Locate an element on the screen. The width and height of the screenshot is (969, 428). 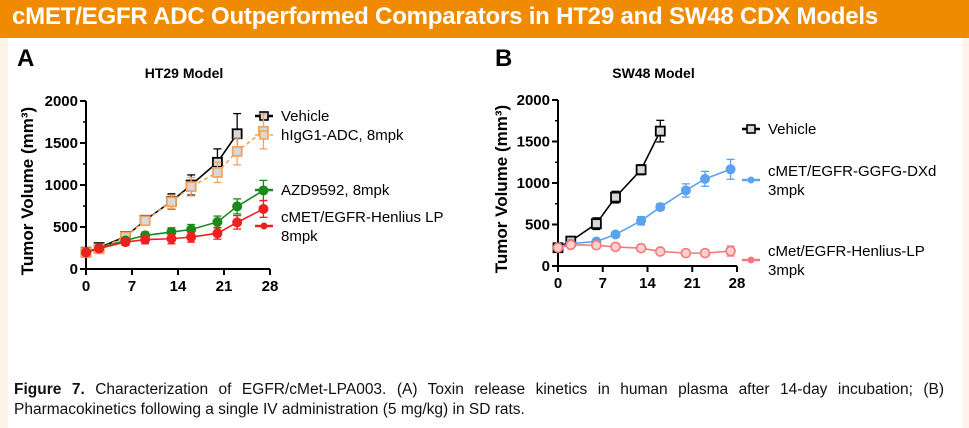
panel-a-label: A is located at coordinates (26, 58).